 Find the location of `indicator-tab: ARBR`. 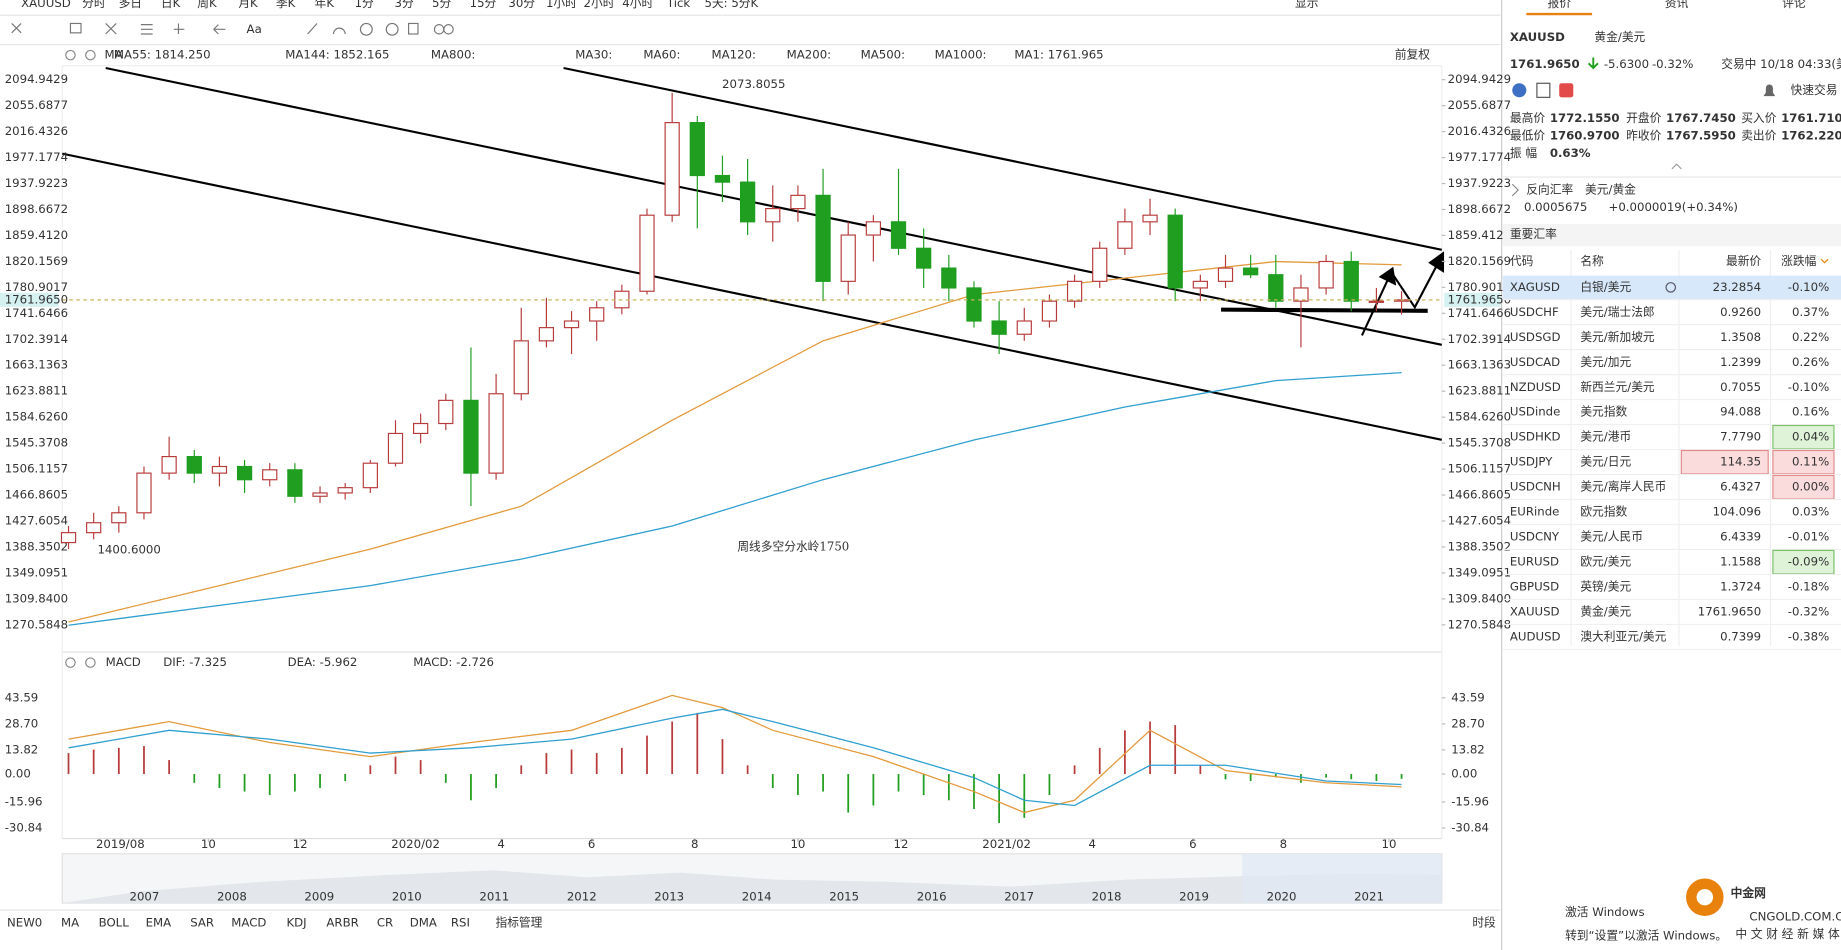

indicator-tab: ARBR is located at coordinates (342, 923).